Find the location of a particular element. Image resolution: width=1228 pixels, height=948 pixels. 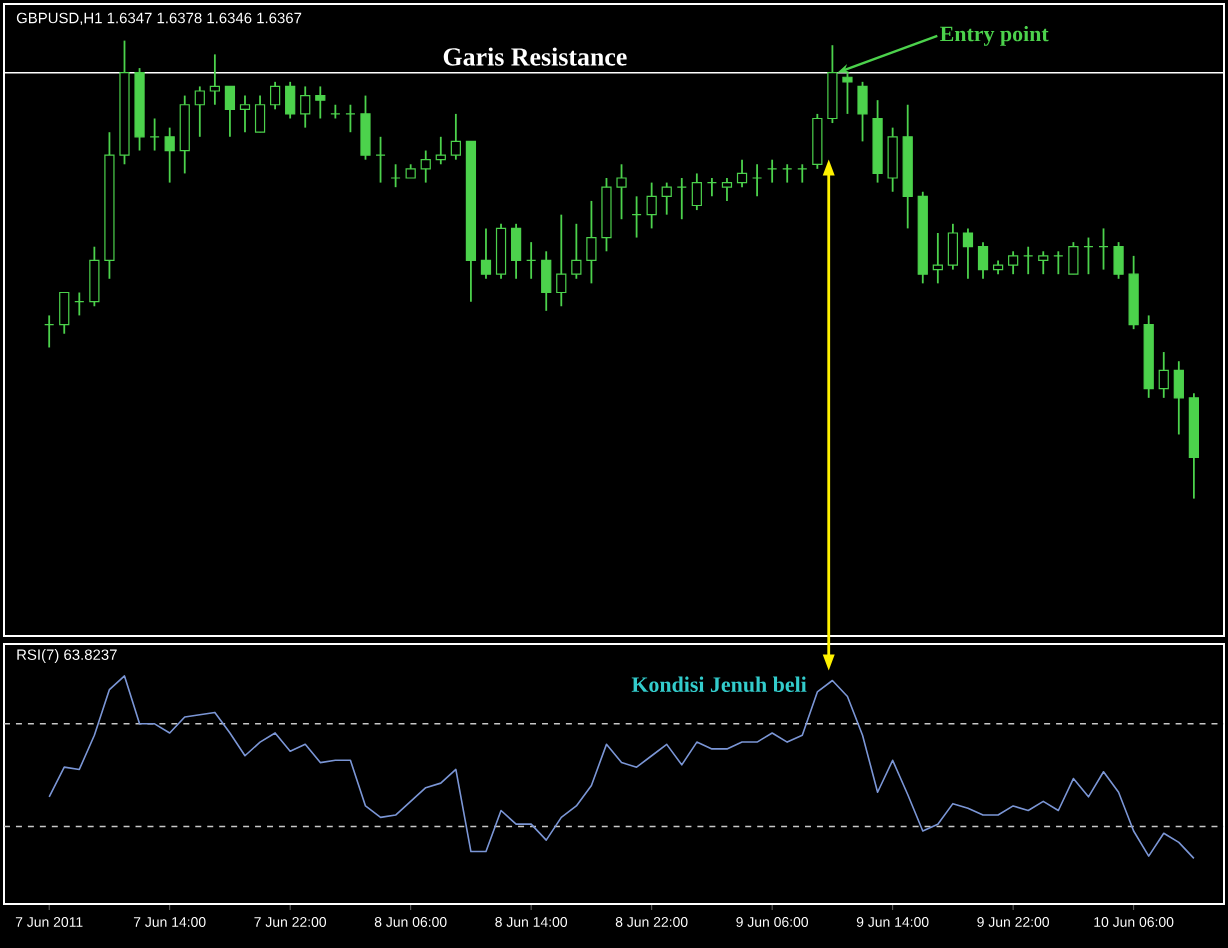

ref-line-label: Garis Resistance is located at coordinates (535, 56).